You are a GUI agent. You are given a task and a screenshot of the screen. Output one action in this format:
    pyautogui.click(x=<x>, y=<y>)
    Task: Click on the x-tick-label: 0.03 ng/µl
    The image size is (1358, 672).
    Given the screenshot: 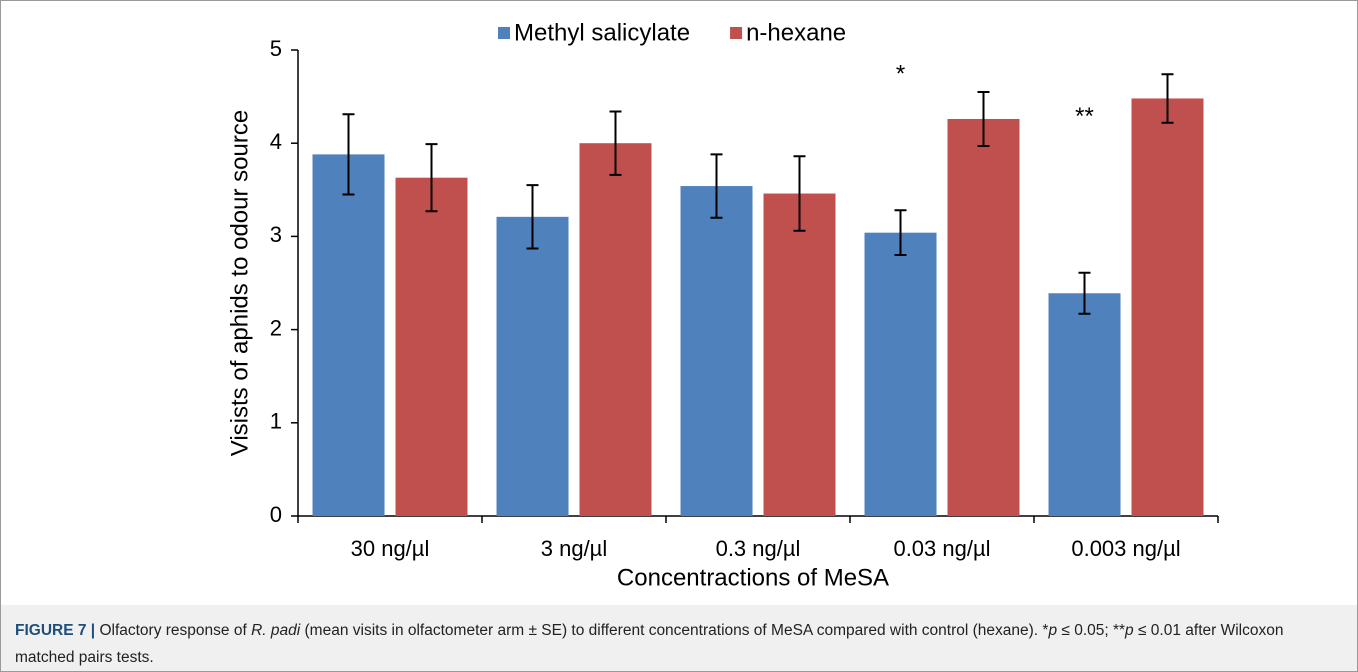 What is the action you would take?
    pyautogui.click(x=941, y=548)
    